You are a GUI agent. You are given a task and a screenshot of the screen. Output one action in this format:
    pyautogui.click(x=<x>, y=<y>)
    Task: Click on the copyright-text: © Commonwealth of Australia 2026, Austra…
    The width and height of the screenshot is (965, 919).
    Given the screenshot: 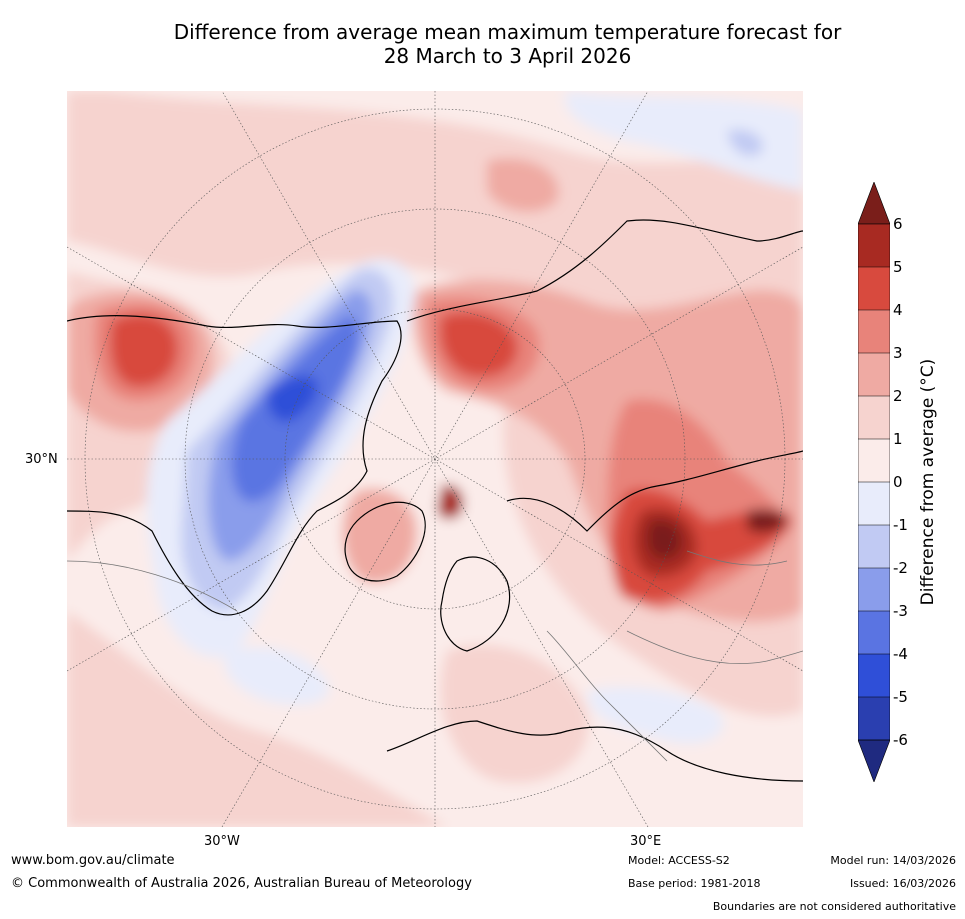 What is the action you would take?
    pyautogui.click(x=241, y=883)
    